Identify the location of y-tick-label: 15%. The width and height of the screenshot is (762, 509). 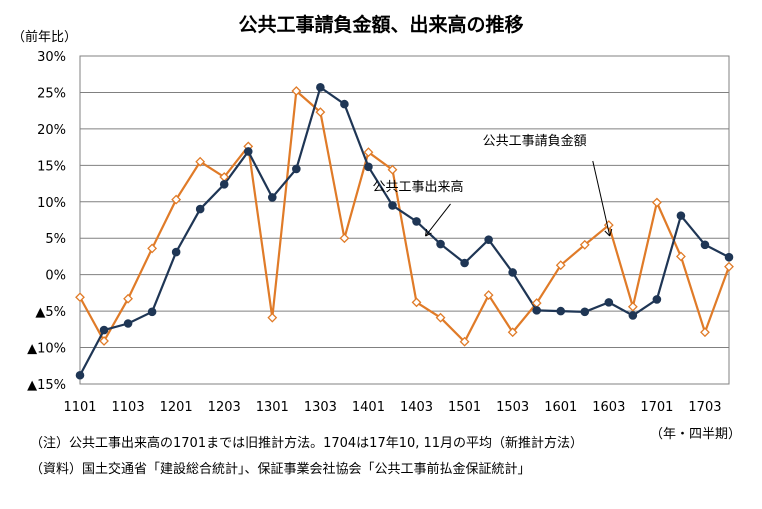
(51, 166).